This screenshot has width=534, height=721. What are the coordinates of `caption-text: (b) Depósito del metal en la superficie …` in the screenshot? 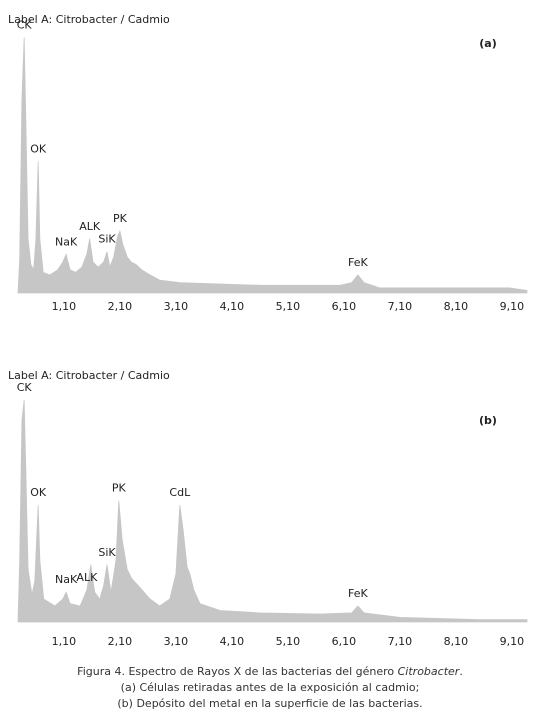 It's located at (269, 703).